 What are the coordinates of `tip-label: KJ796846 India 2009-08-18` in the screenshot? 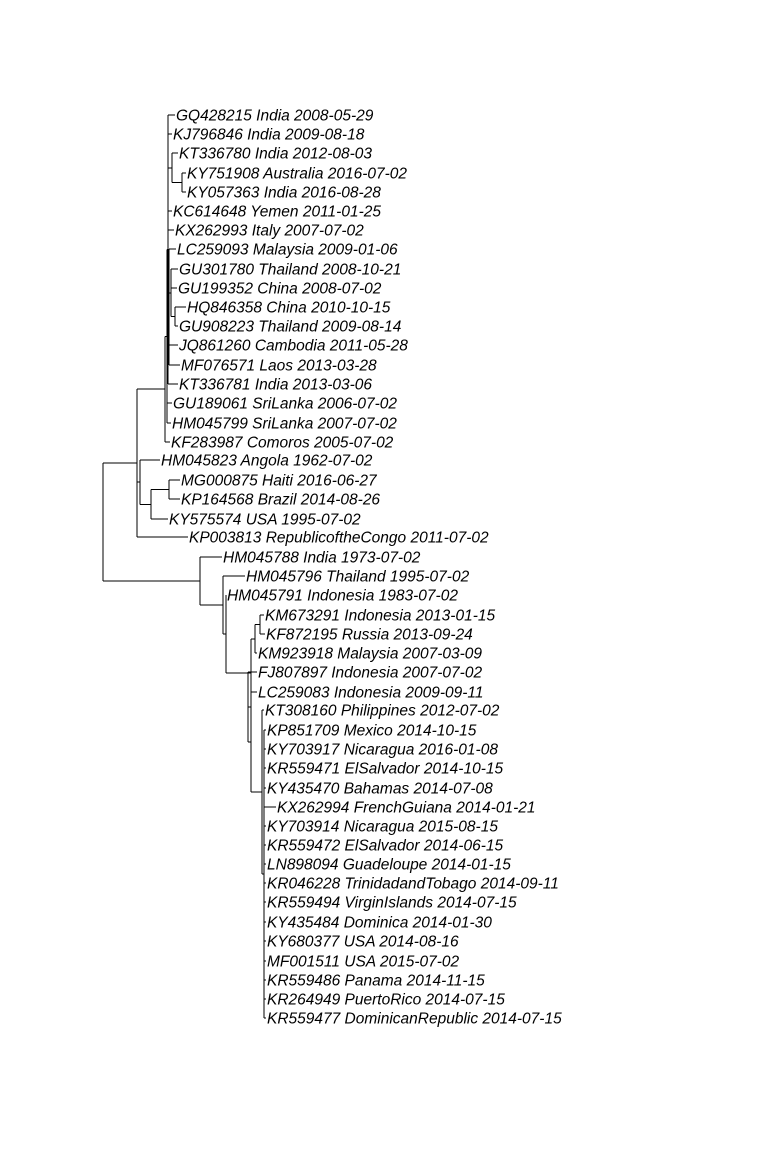 It's located at (269, 135).